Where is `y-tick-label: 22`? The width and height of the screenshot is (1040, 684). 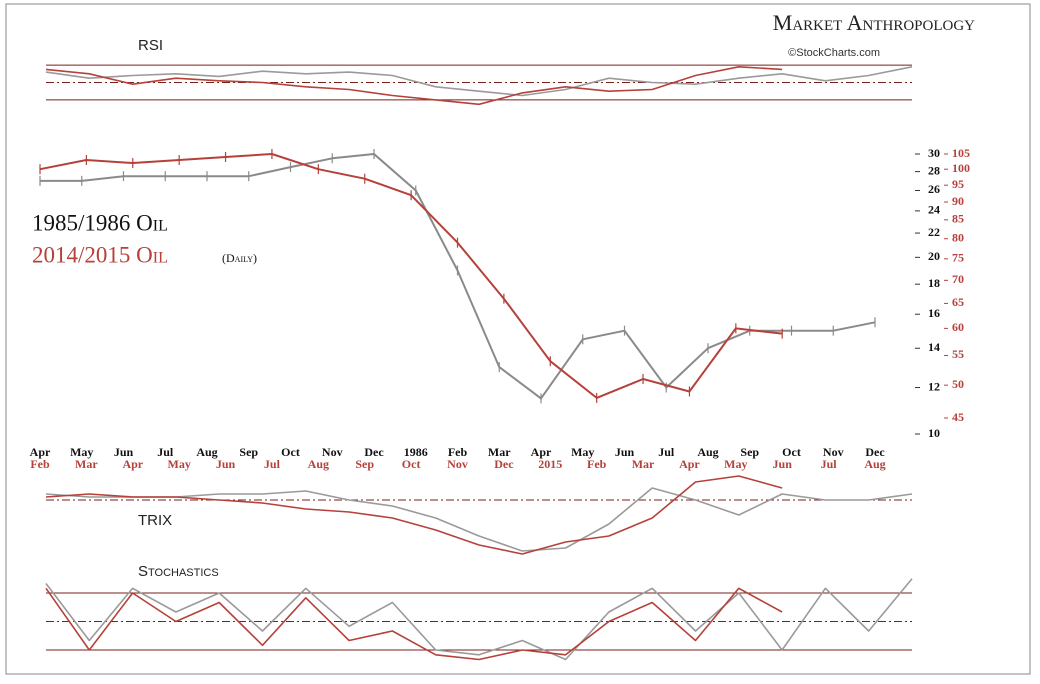
y-tick-label: 22 is located at coordinates (934, 232).